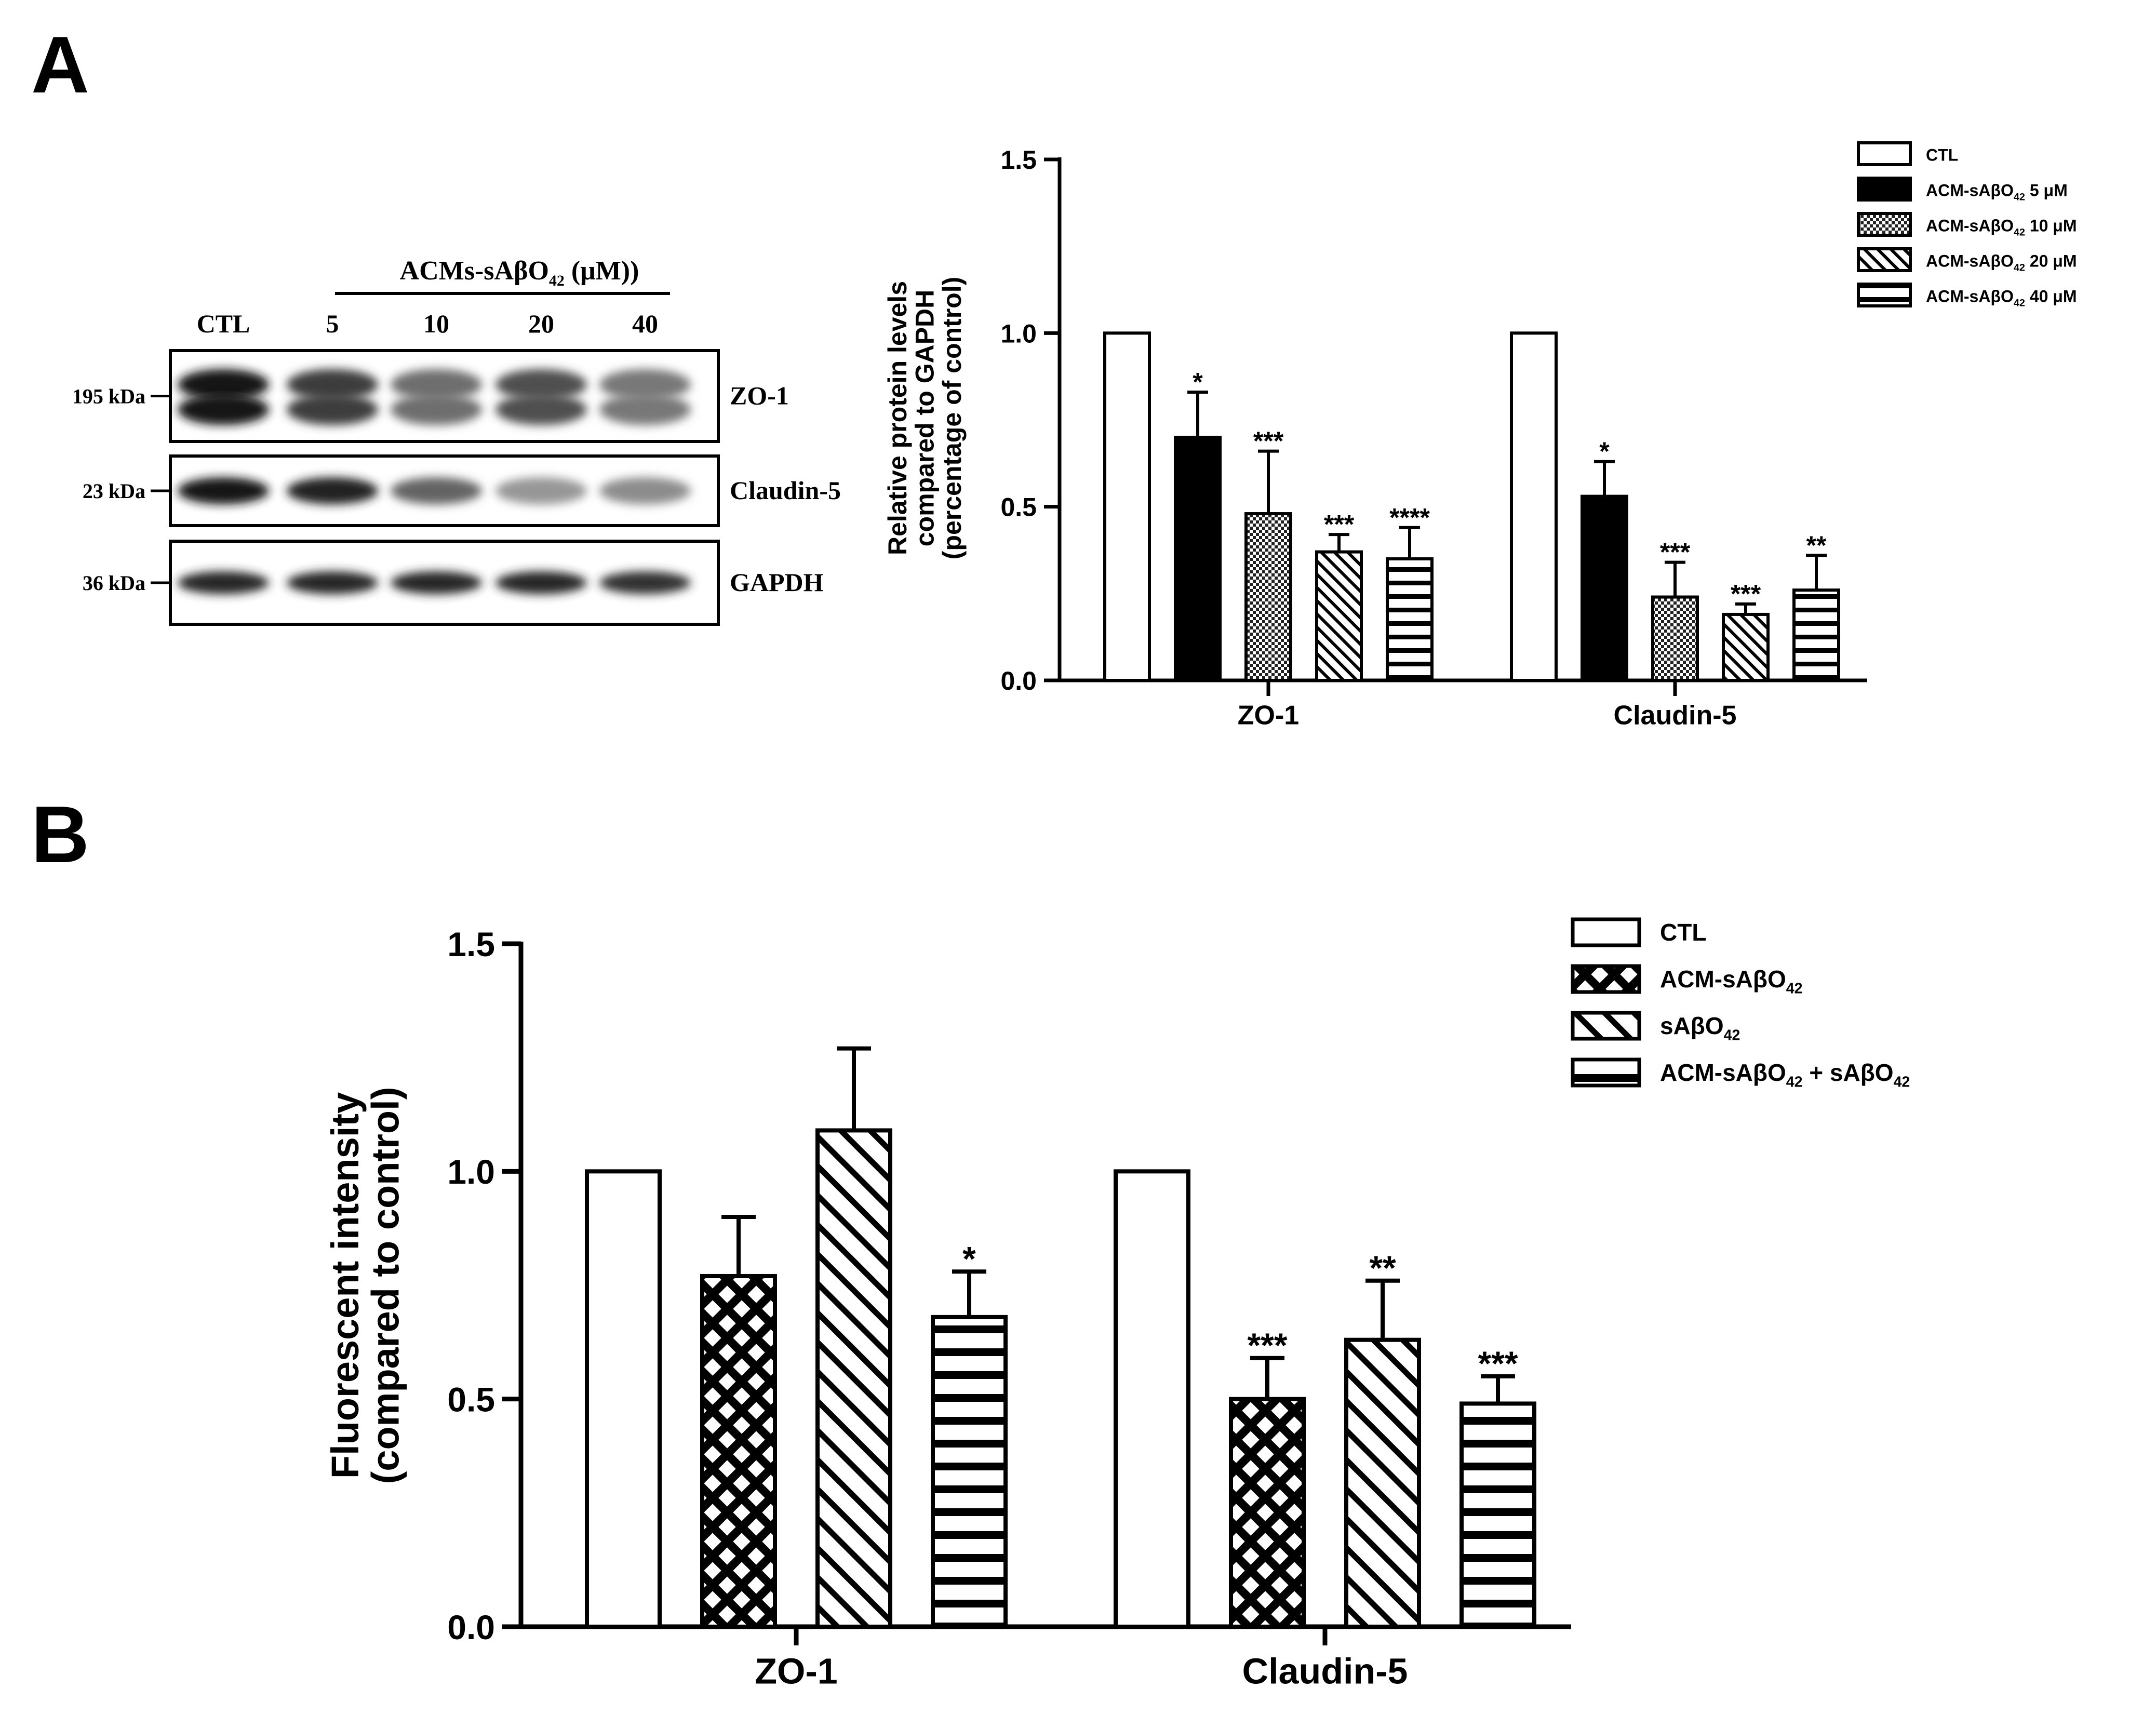 Image resolution: width=2156 pixels, height=1715 pixels. What do you see at coordinates (345, 1285) in the screenshot?
I see `y-axis-label-line-0: Fluorescent intensity` at bounding box center [345, 1285].